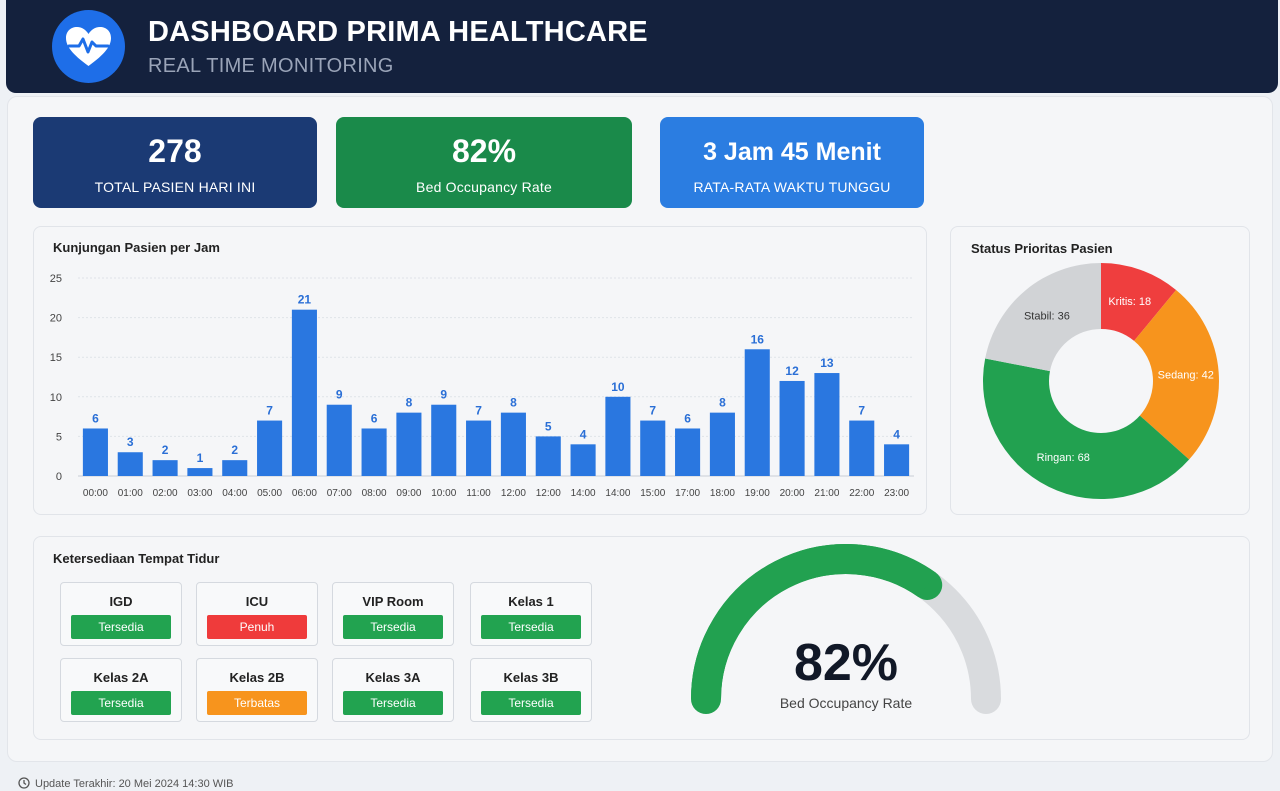  Describe the element at coordinates (393, 690) in the screenshot. I see `bed-tile-kelas-3a: Kelas 3A Tersedia` at that location.